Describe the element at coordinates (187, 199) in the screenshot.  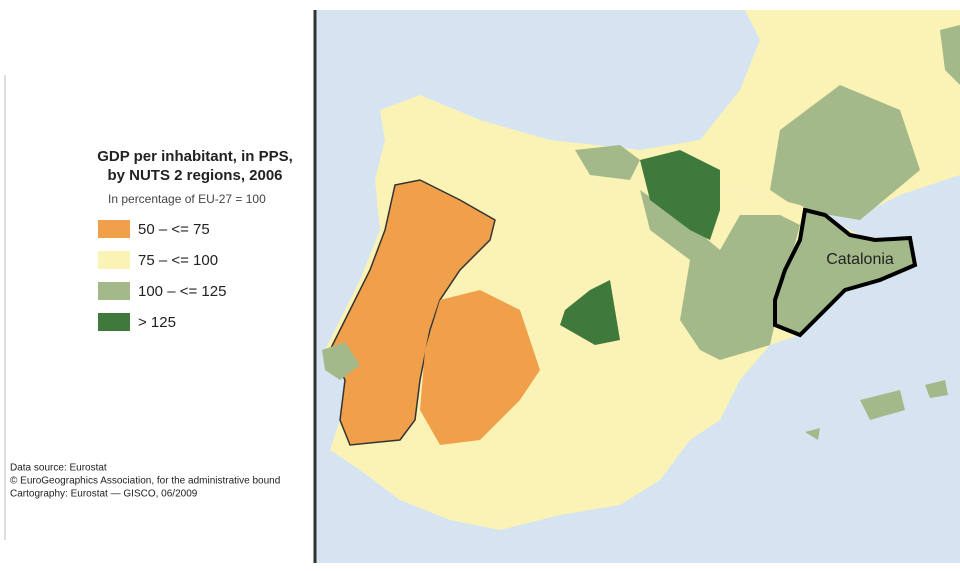
I see `legend-subtitle: In percentage of EU-27 = 100` at that location.